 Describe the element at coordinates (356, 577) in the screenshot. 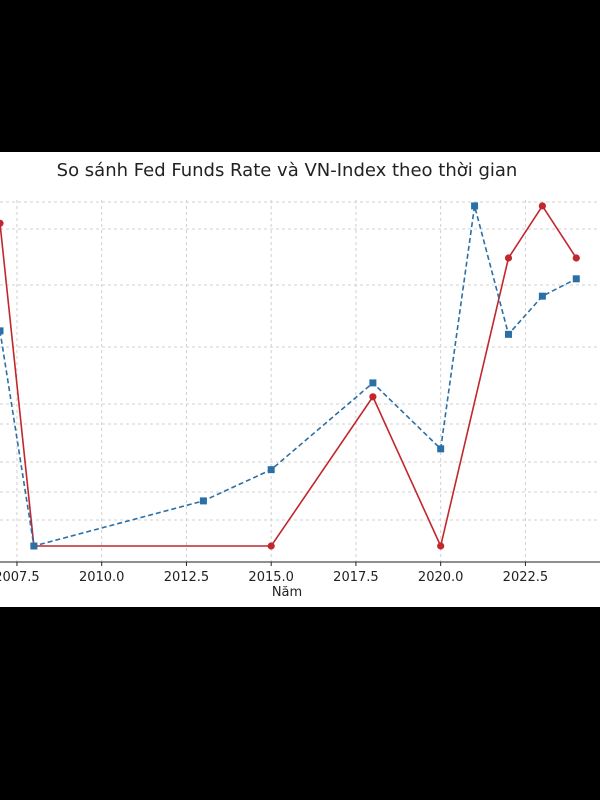

I see `x-tick-label-4: 2017.5` at that location.